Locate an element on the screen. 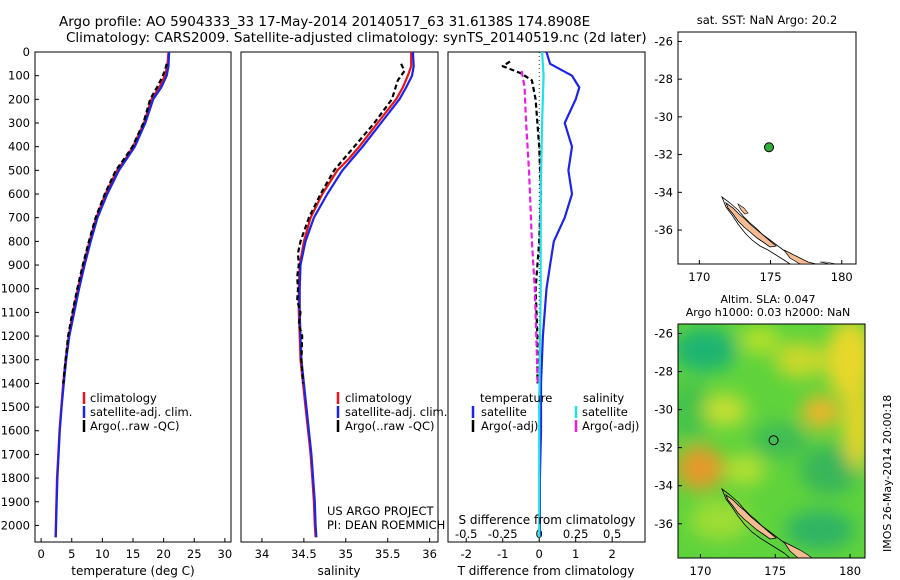 The image size is (900, 580). x-tick-label: 35 is located at coordinates (345, 554).